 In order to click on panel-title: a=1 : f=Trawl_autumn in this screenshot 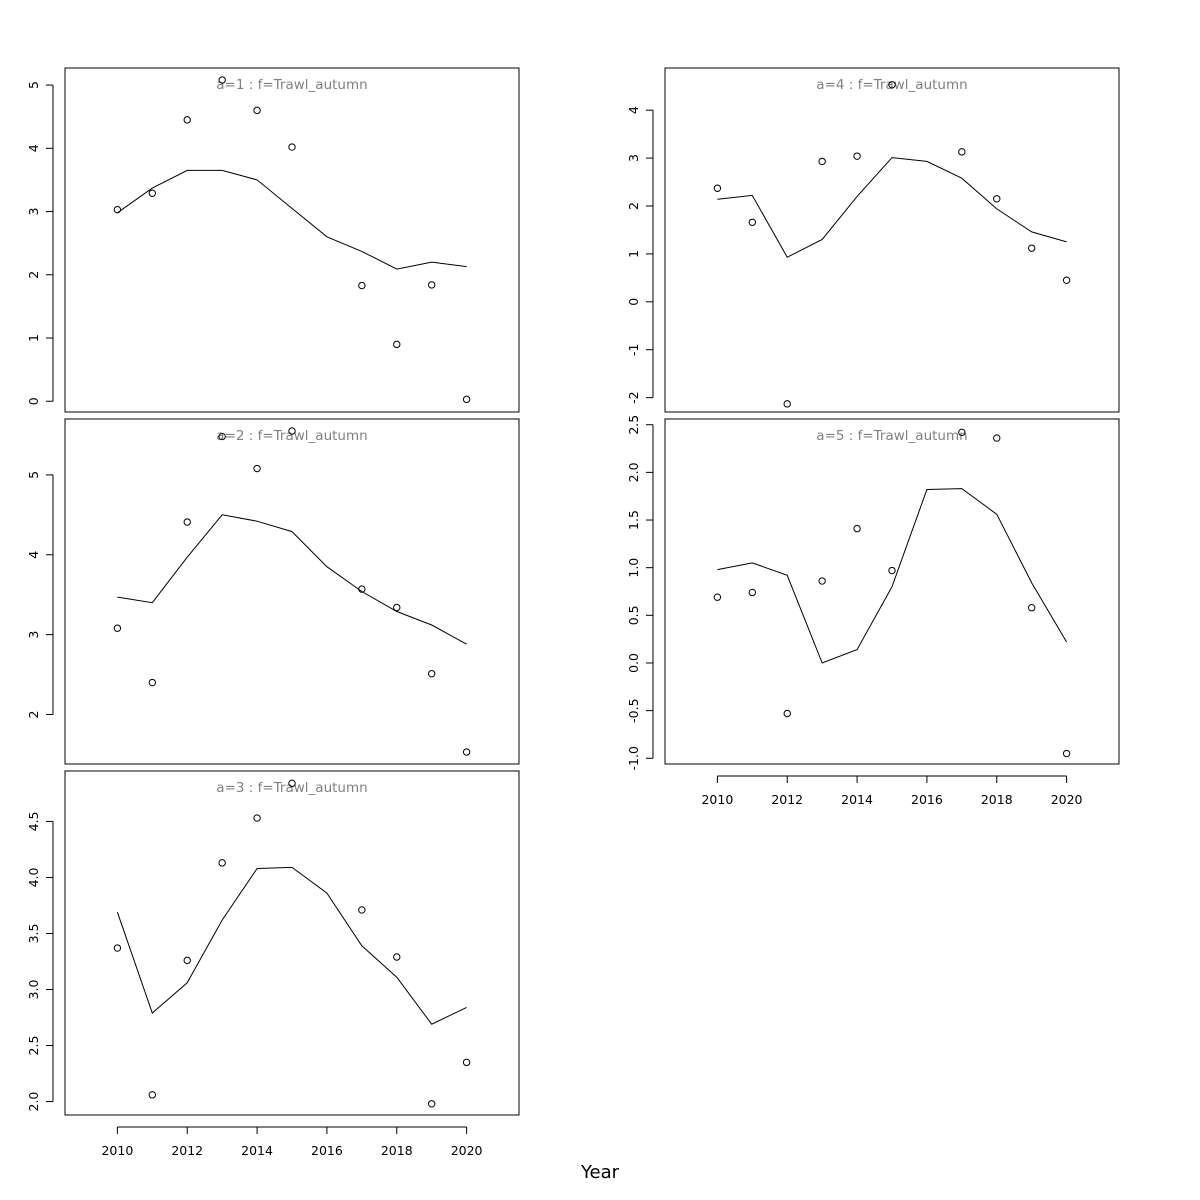, I will do `click(291, 85)`.